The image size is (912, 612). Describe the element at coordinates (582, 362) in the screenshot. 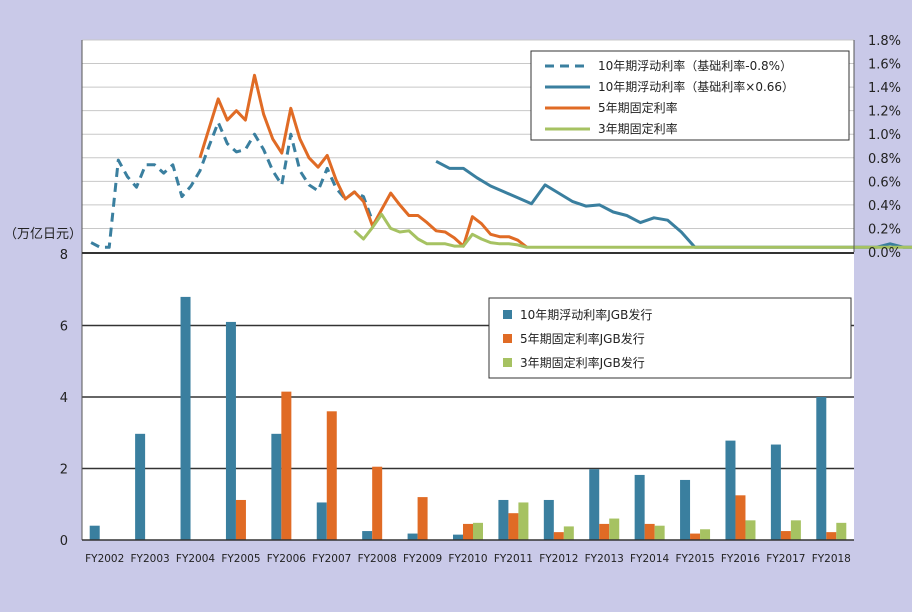

I see `bar-legend-label-2: 3年期固定利率JGB发行` at that location.